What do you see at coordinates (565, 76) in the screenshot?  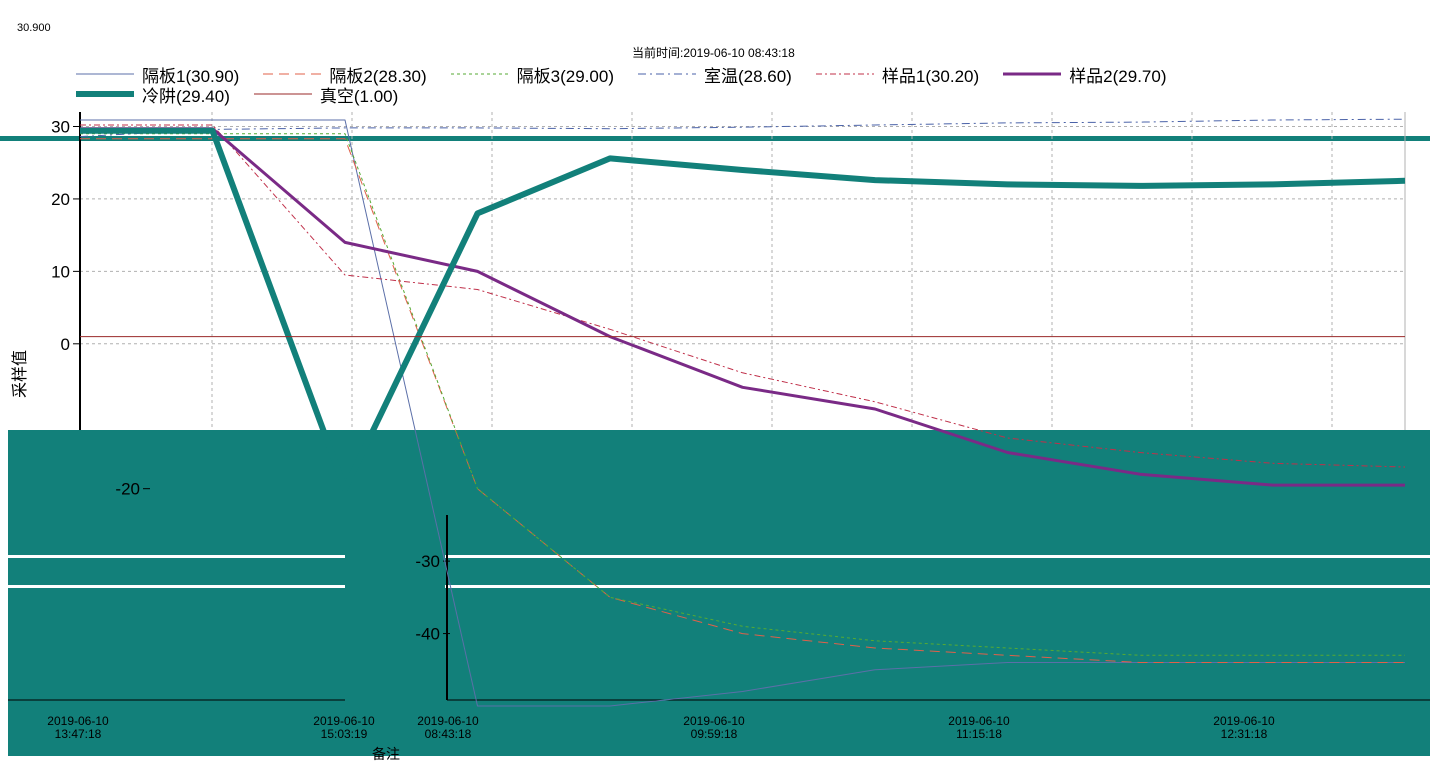 I see `legend-label: 隔板3(29.00)` at bounding box center [565, 76].